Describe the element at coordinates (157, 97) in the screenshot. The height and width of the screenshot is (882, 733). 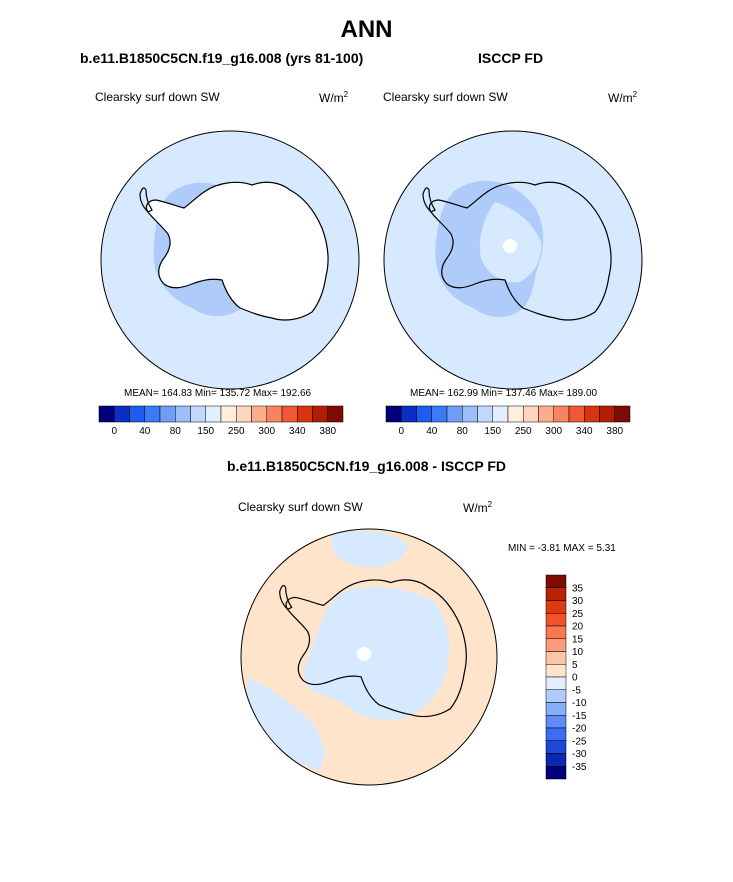
I see `panel-1-variable: Clearsky surf down SW` at that location.